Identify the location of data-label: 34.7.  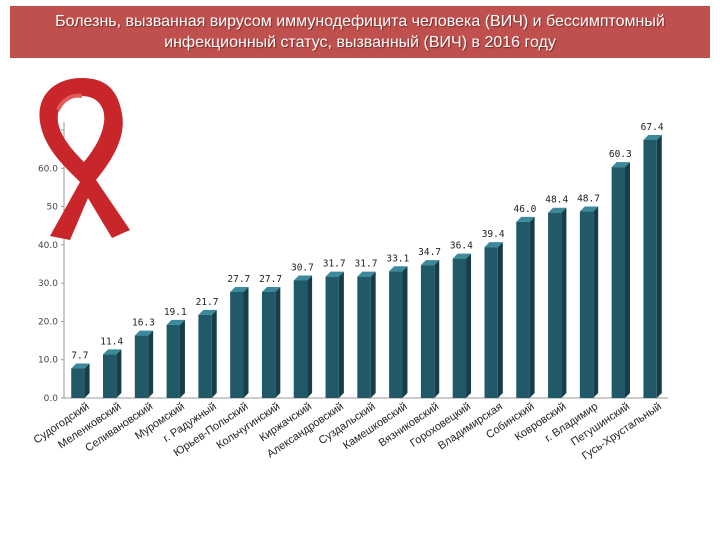
(429, 252).